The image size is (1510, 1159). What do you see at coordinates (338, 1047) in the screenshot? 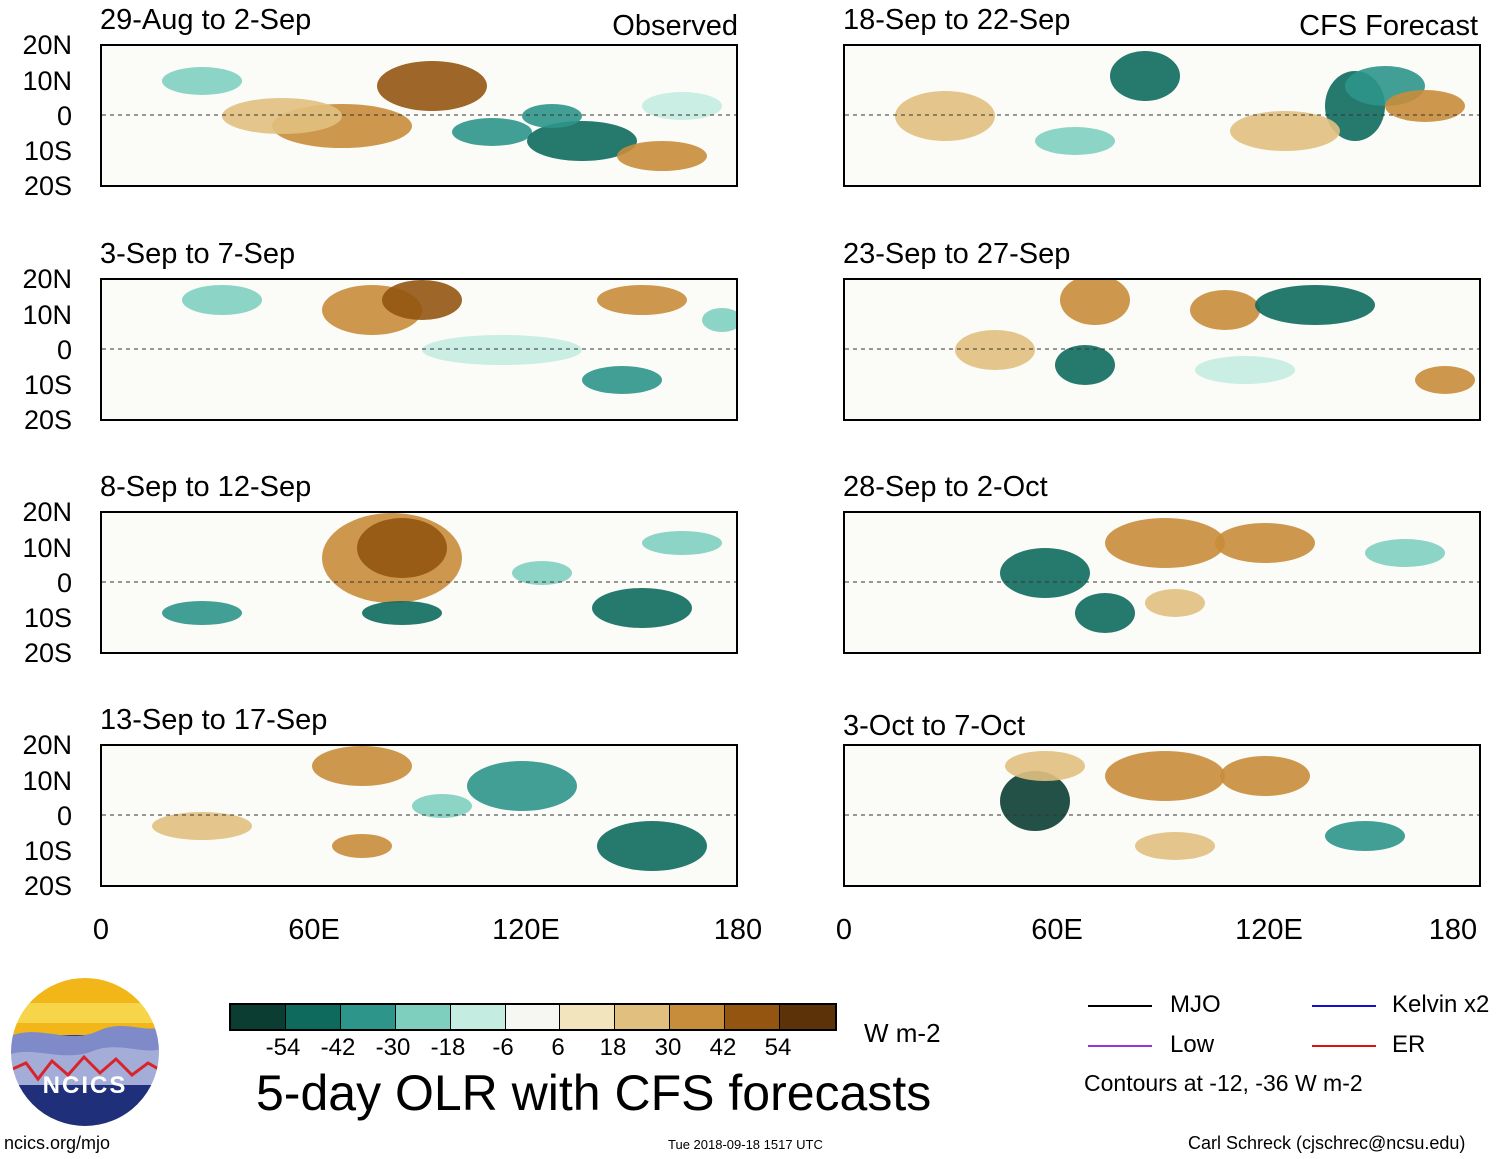
I see `colorbar-label-1: -42` at bounding box center [338, 1047].